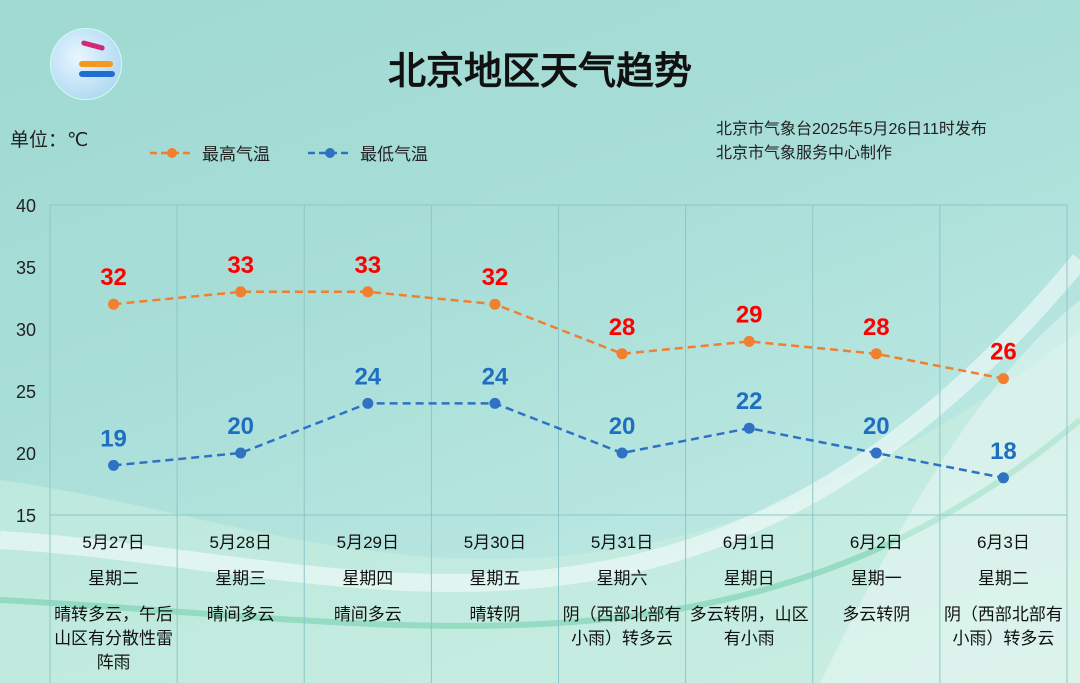 This screenshot has height=683, width=1080. Describe the element at coordinates (851, 129) in the screenshot. I see `issuer-line-1: 北京市气象台2025年5月26日11时发布` at that location.